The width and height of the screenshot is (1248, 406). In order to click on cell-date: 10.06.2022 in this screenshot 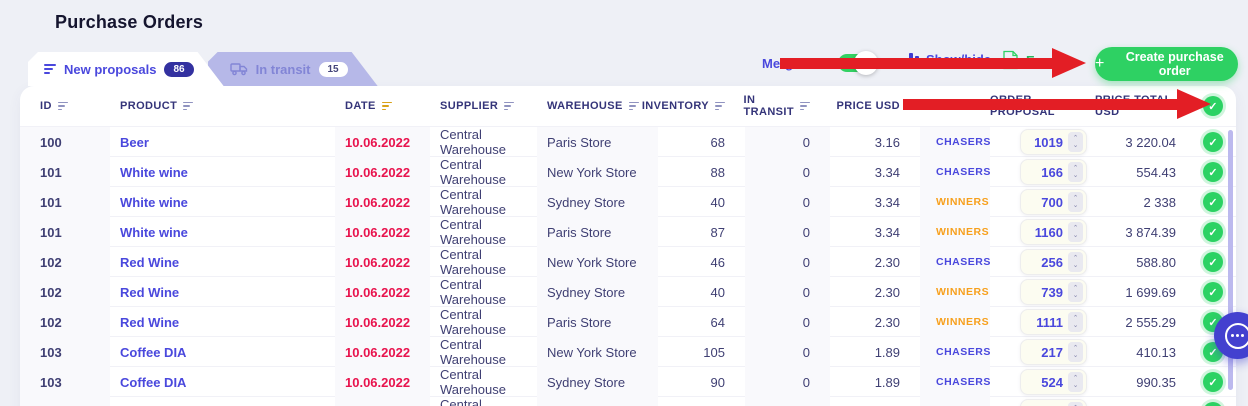, I will do `click(382, 172)`.